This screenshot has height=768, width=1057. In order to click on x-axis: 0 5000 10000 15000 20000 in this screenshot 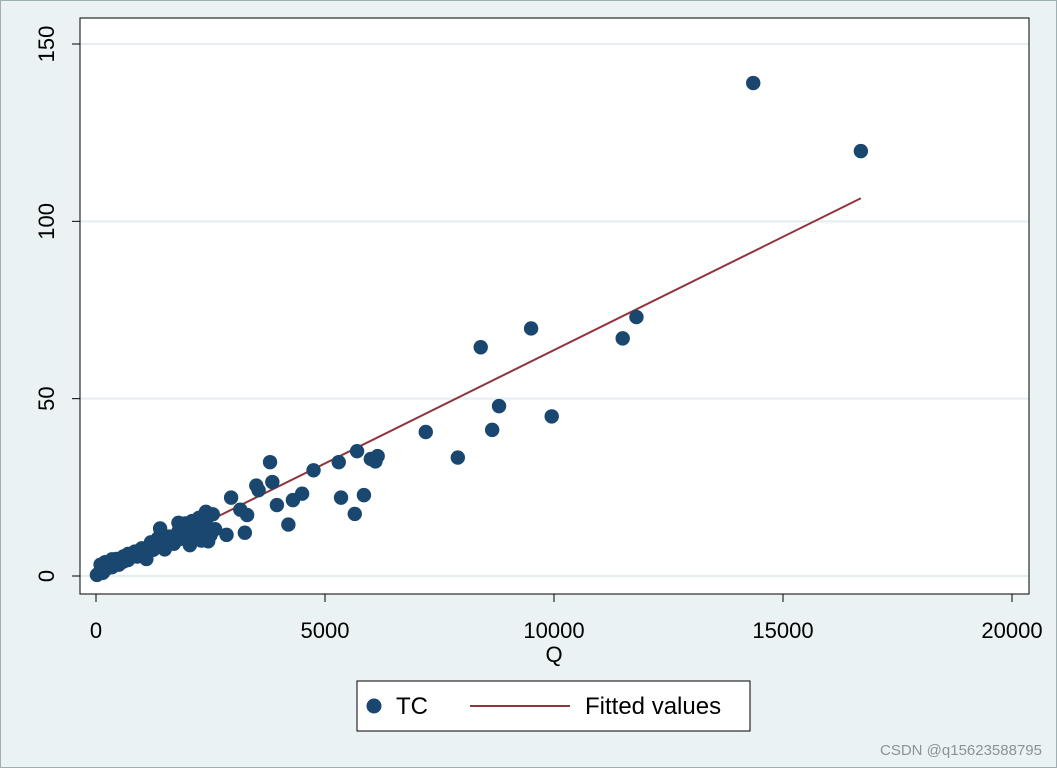, I will do `click(566, 618)`.